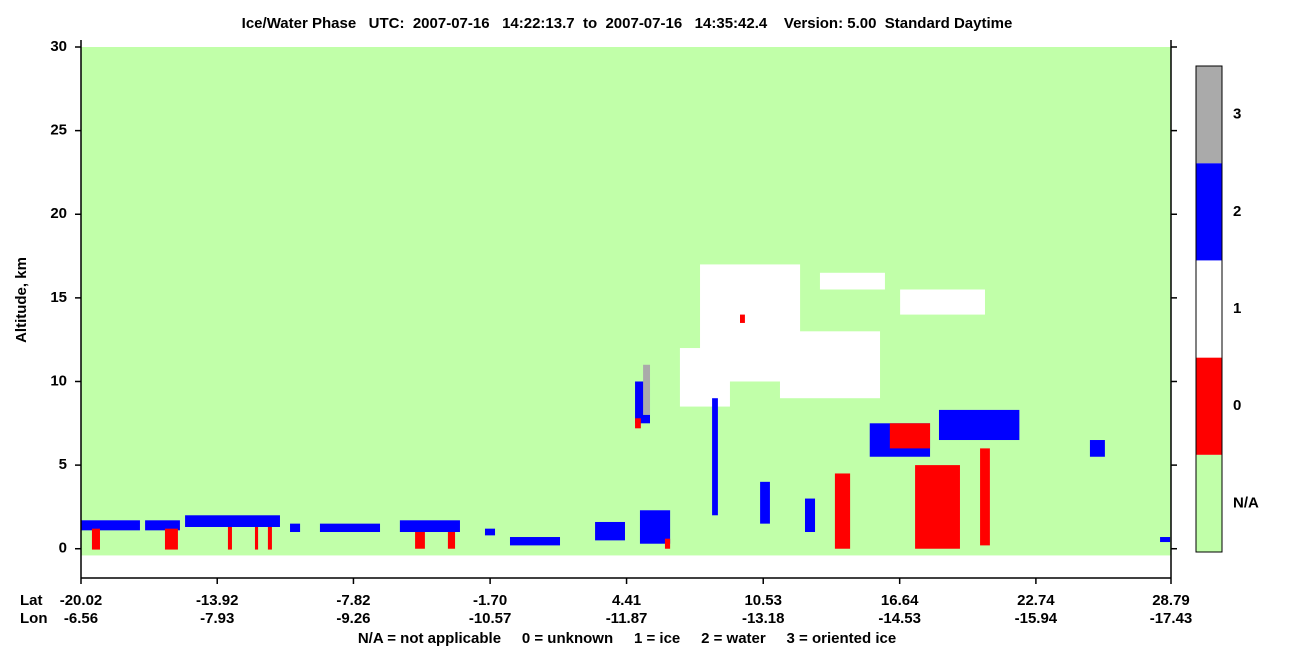 The height and width of the screenshot is (667, 1300). I want to click on y-axis-label: Altitude, km, so click(21, 300).